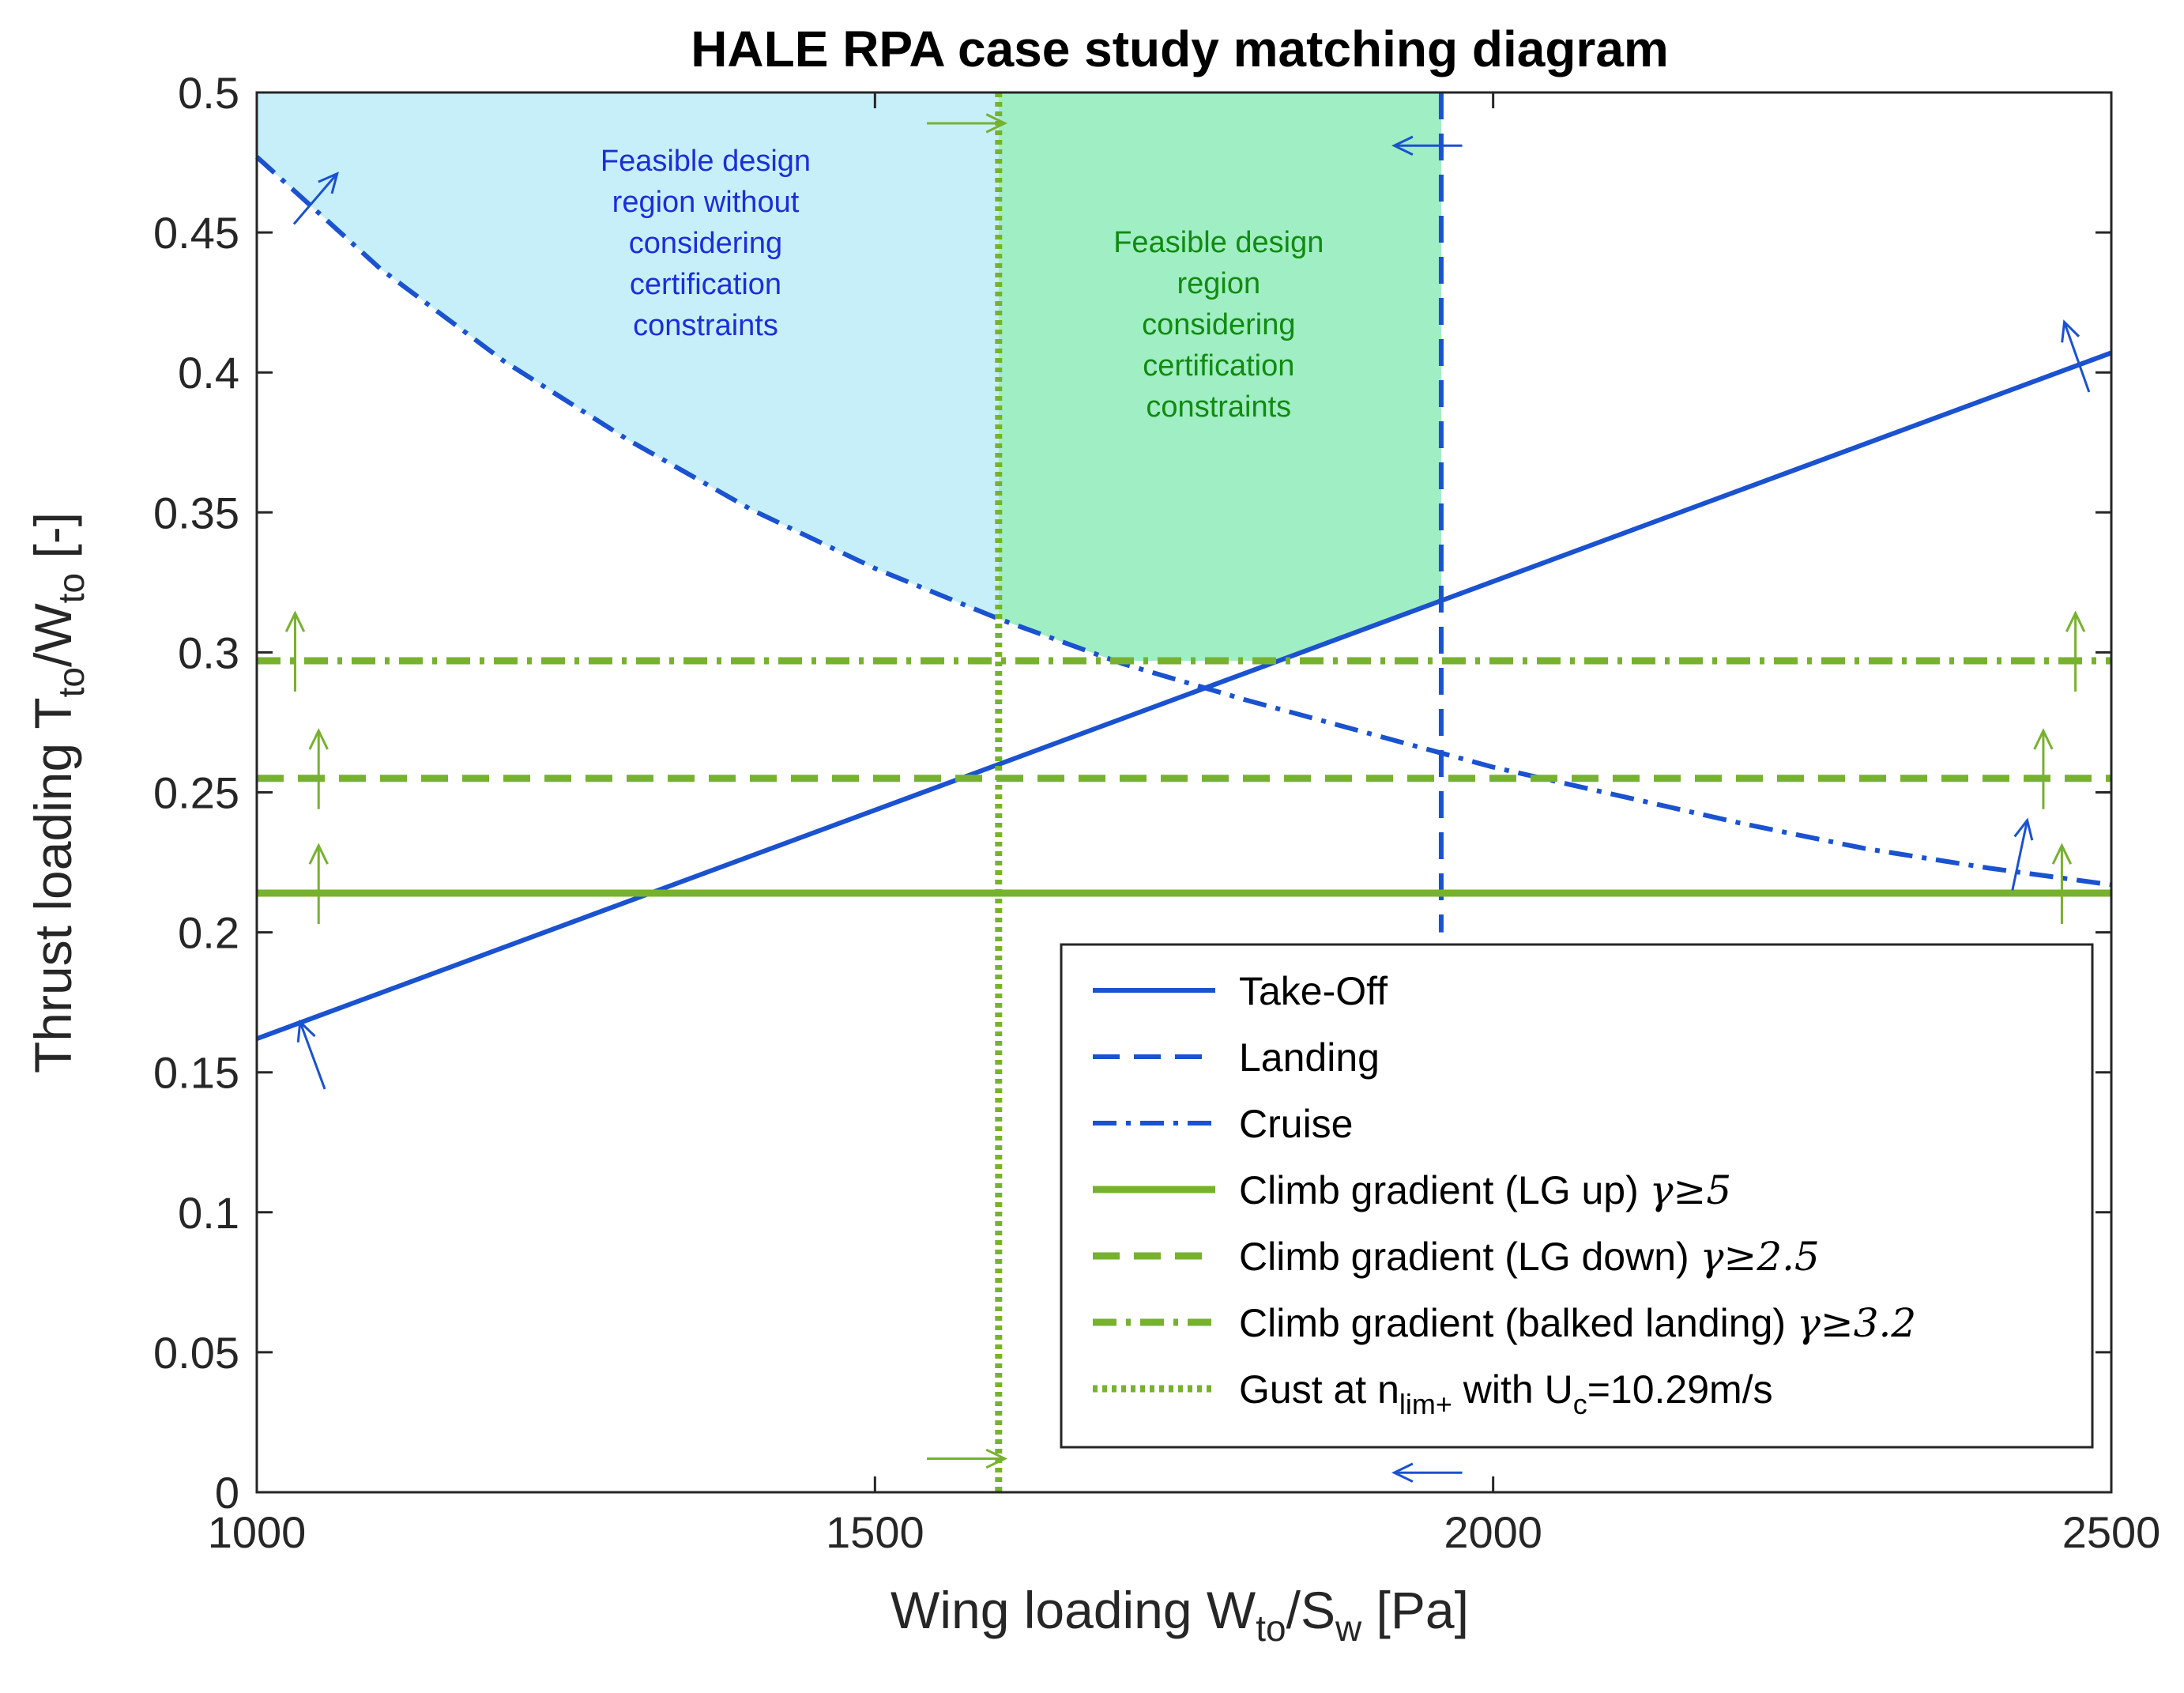 This screenshot has height=1693, width=2184. I want to click on arrow-takeoff-left-shaft, so click(312, 1055).